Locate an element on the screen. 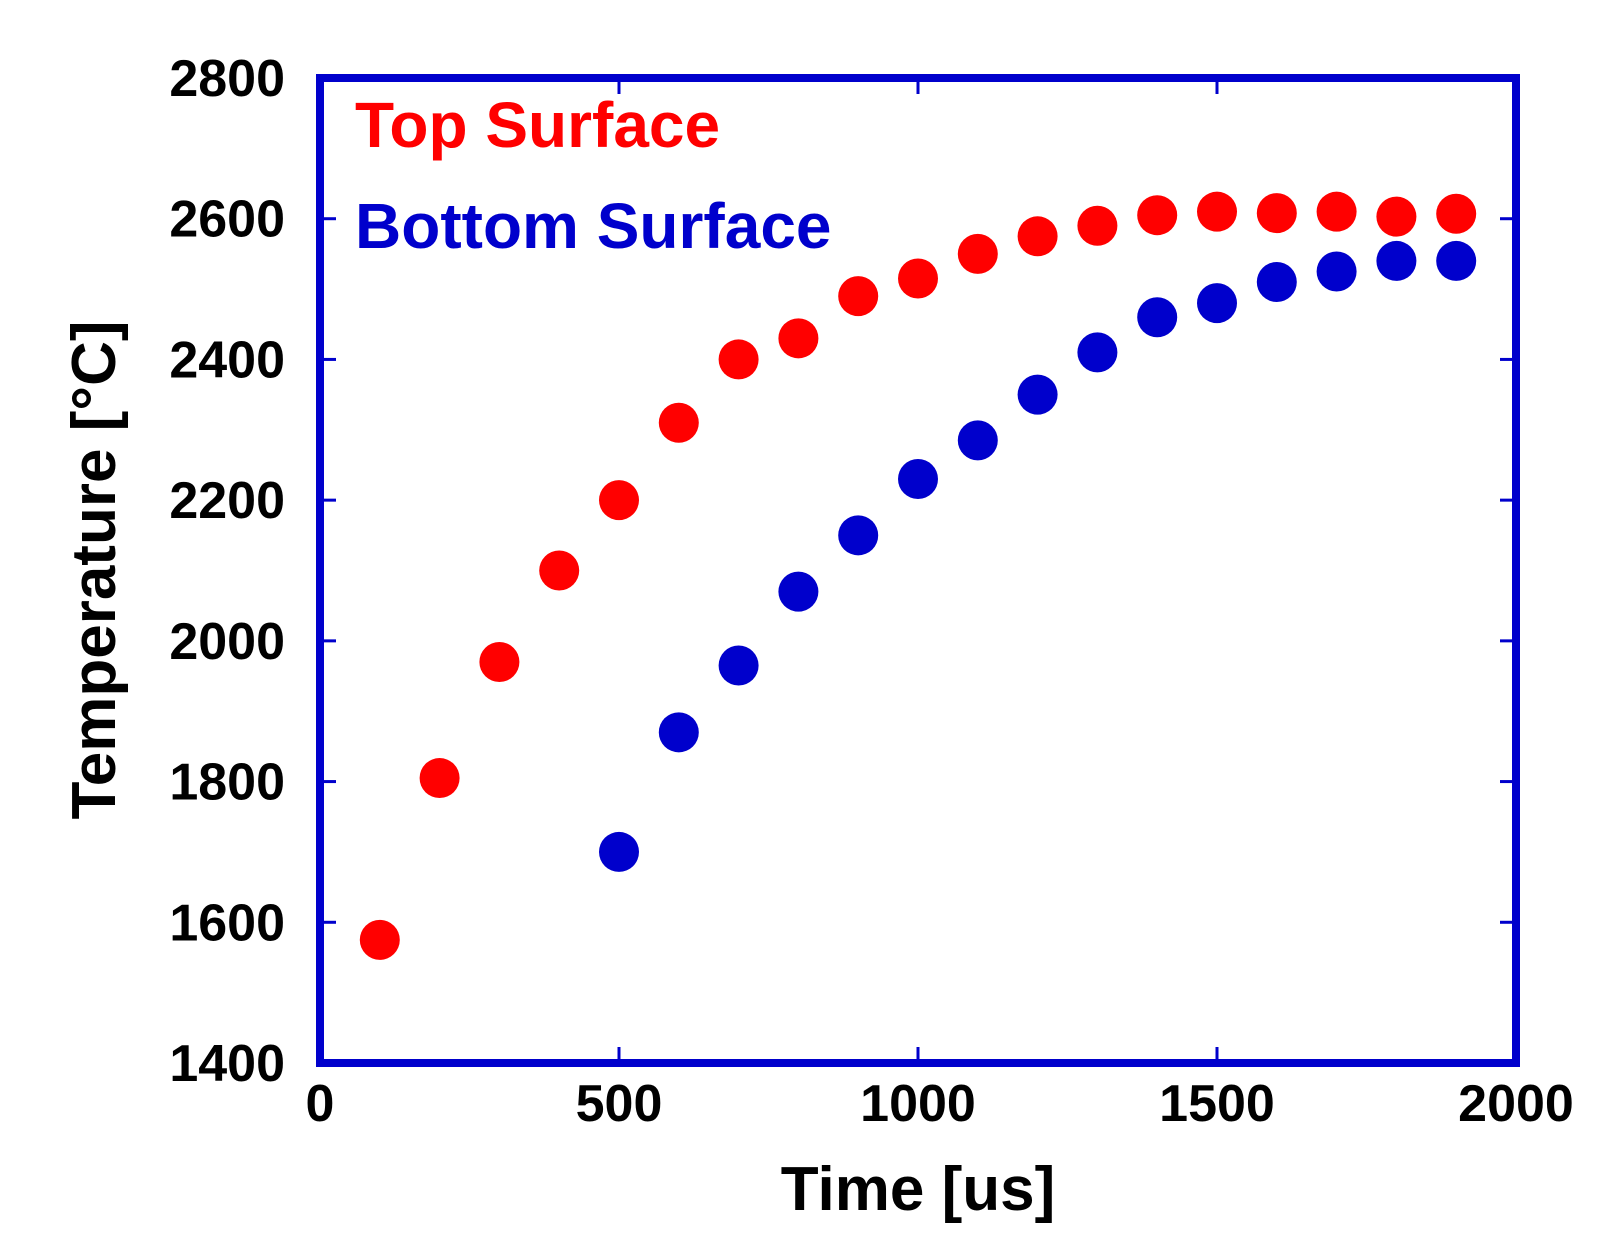 This screenshot has width=1604, height=1255. y-tick-label: 1800 is located at coordinates (227, 783).